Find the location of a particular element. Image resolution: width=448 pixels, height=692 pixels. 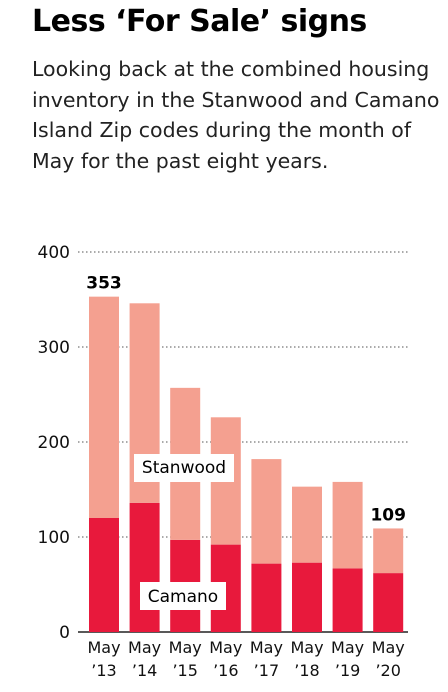

y-tick-label: 100 is located at coordinates (54, 538).